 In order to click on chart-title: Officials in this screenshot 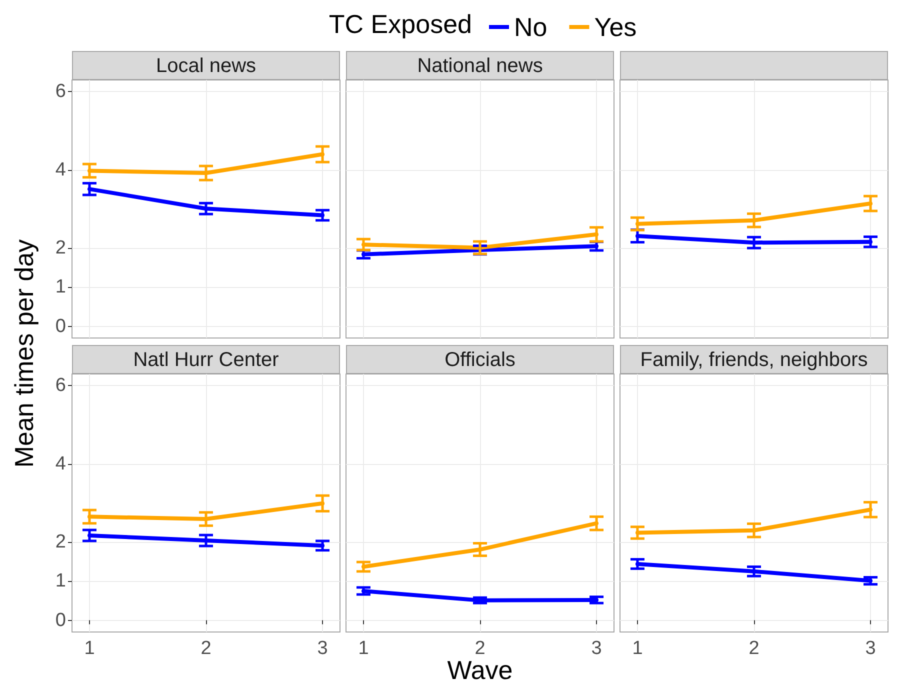, I will do `click(480, 360)`.